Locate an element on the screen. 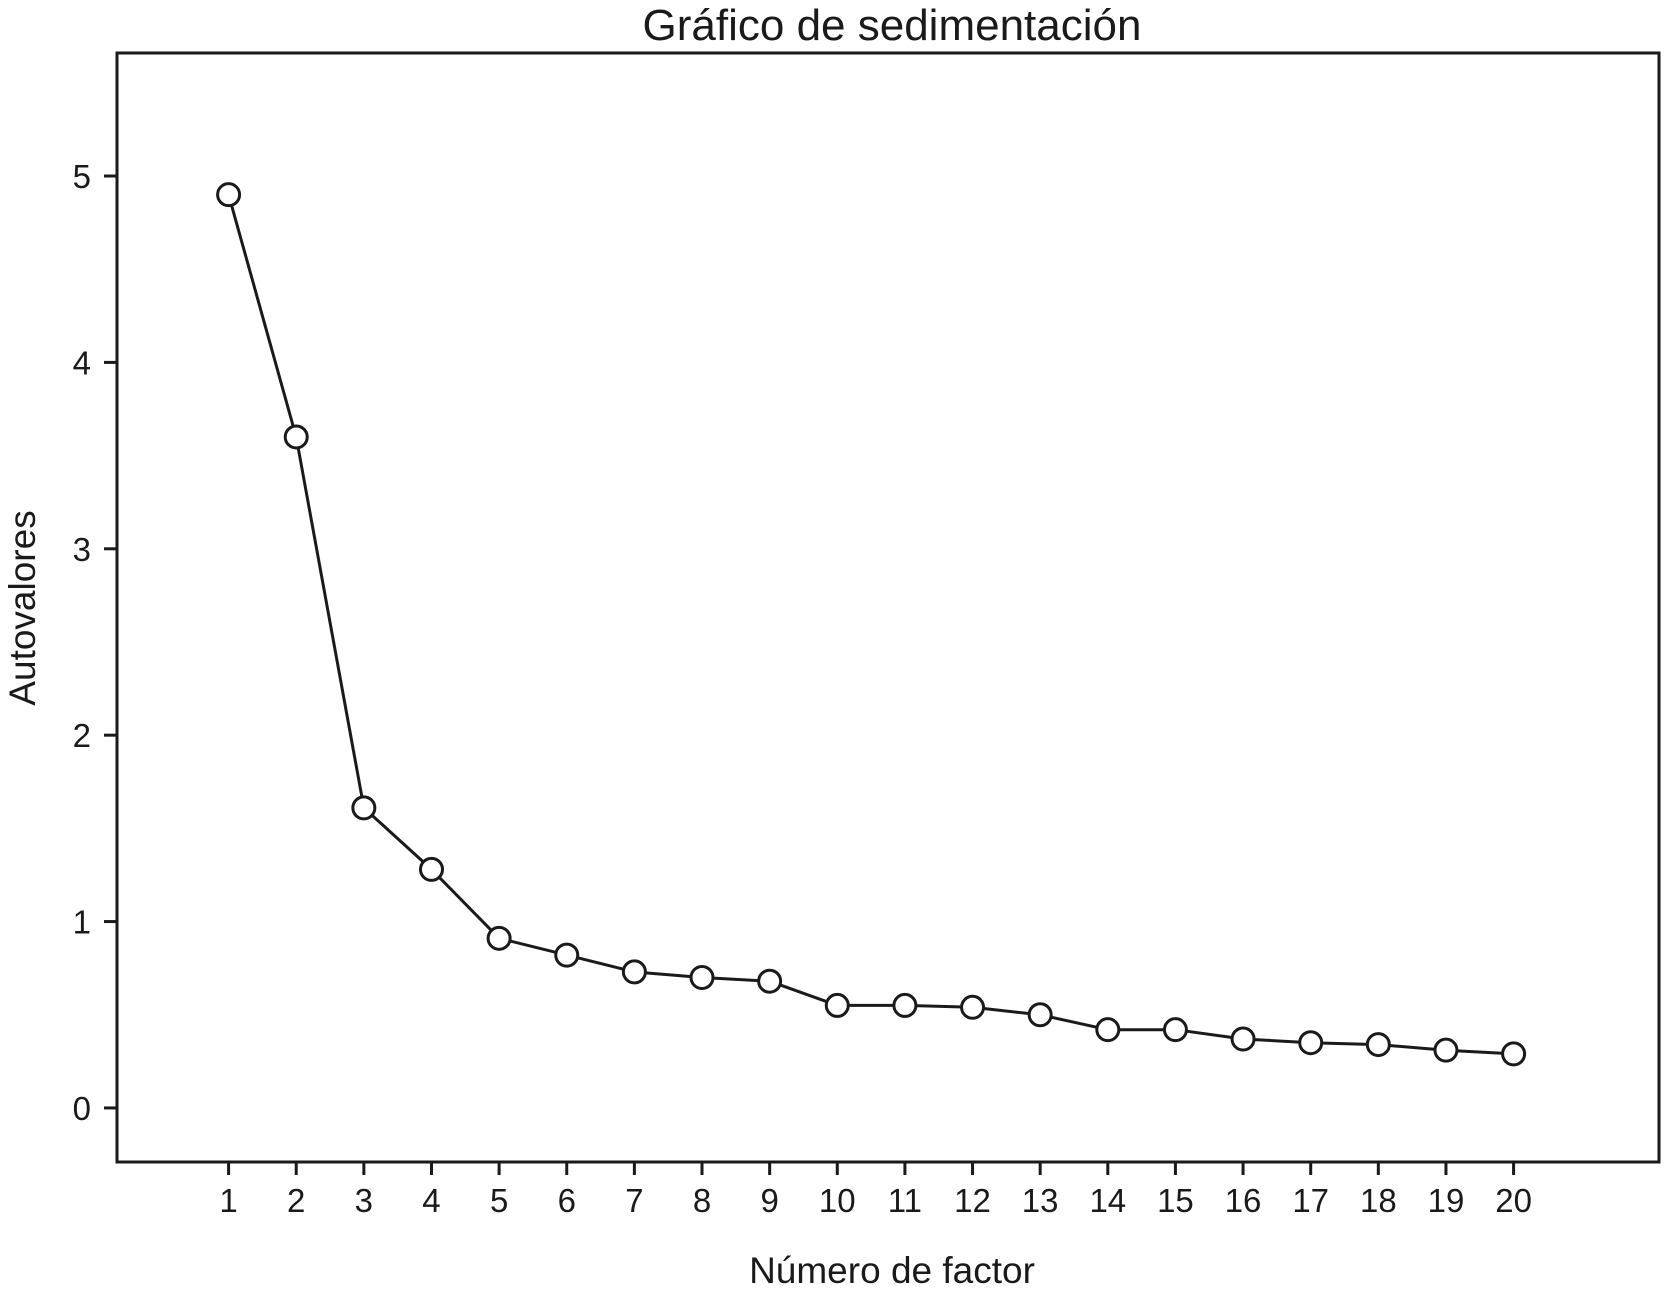  x-tick-label: 15 is located at coordinates (1175, 1200).